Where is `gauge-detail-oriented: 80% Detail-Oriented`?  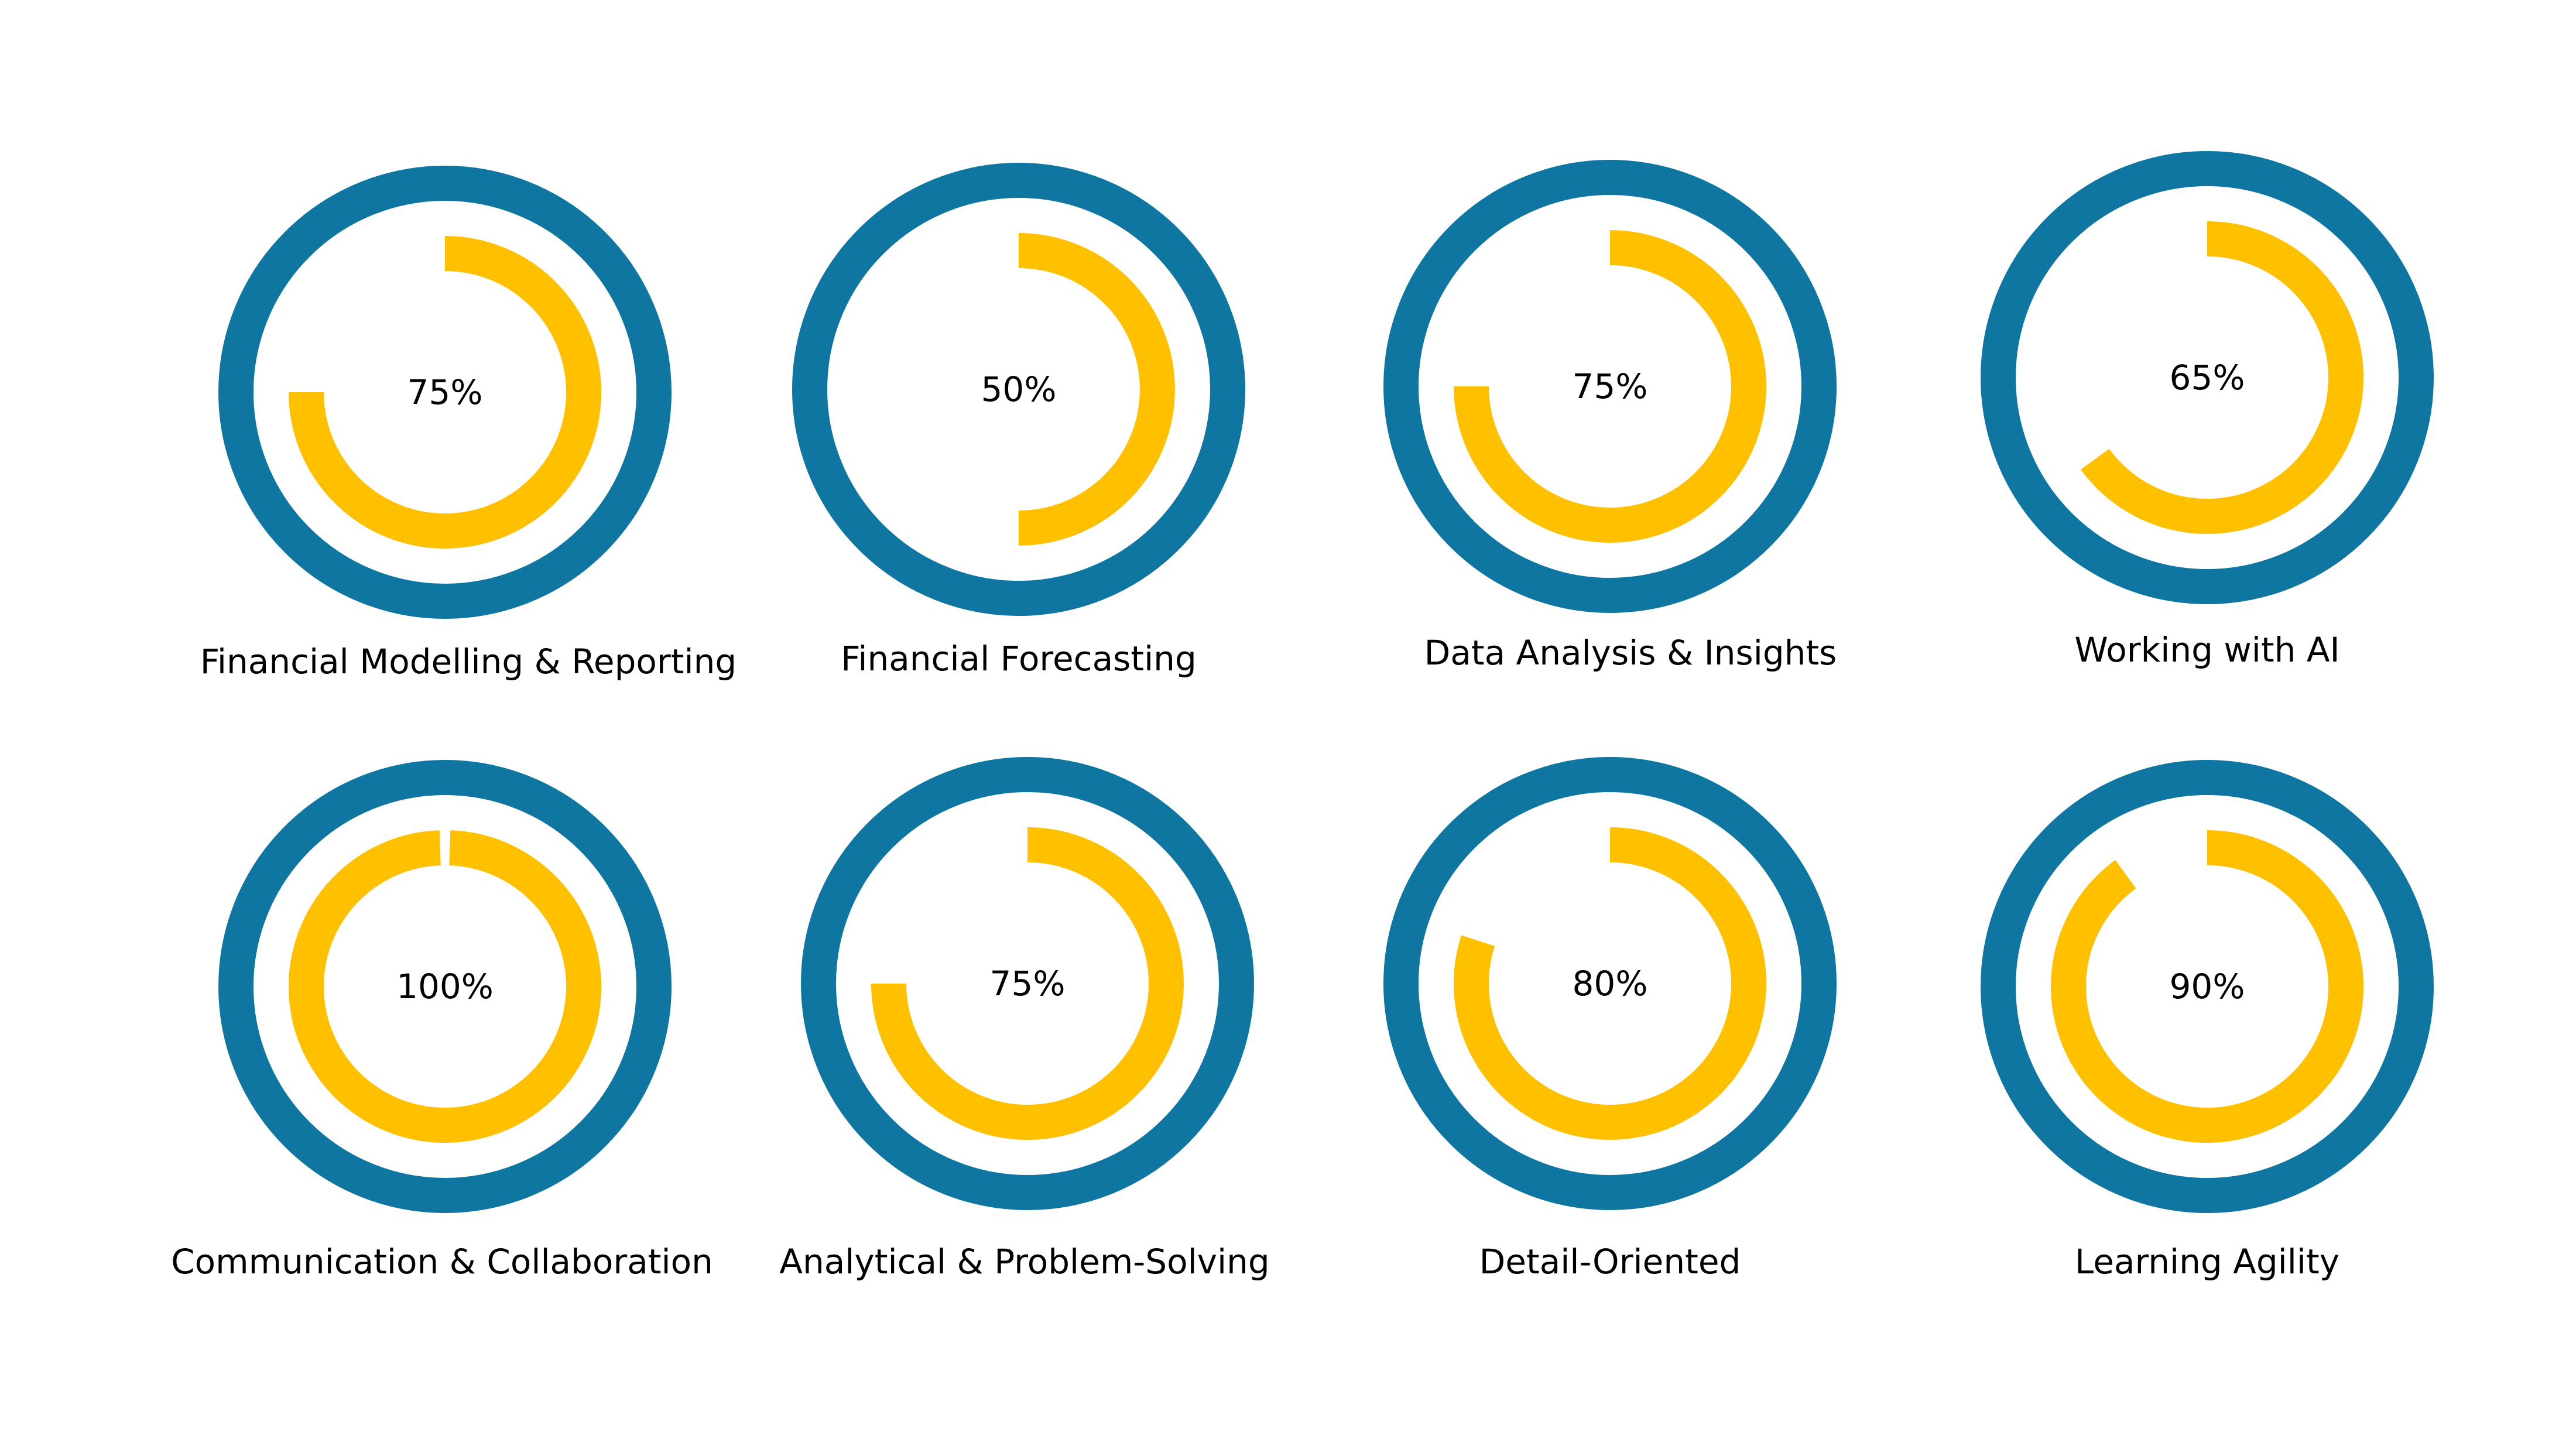 gauge-detail-oriented: 80% Detail-Oriented is located at coordinates (1610, 1019).